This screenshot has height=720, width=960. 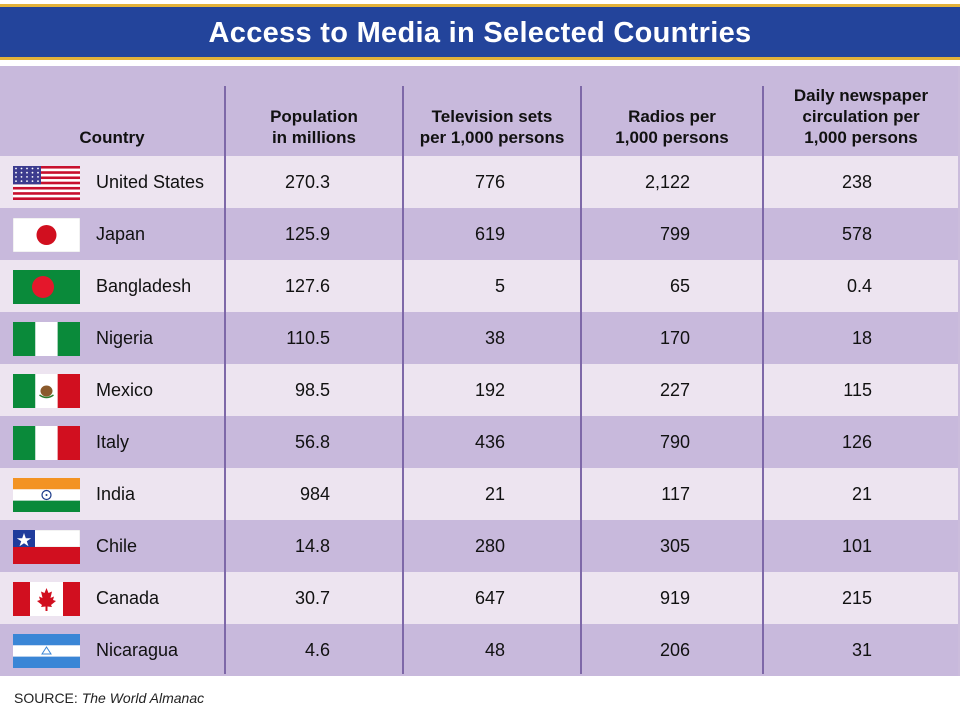 I want to click on country-name: Japan, so click(x=121, y=234).